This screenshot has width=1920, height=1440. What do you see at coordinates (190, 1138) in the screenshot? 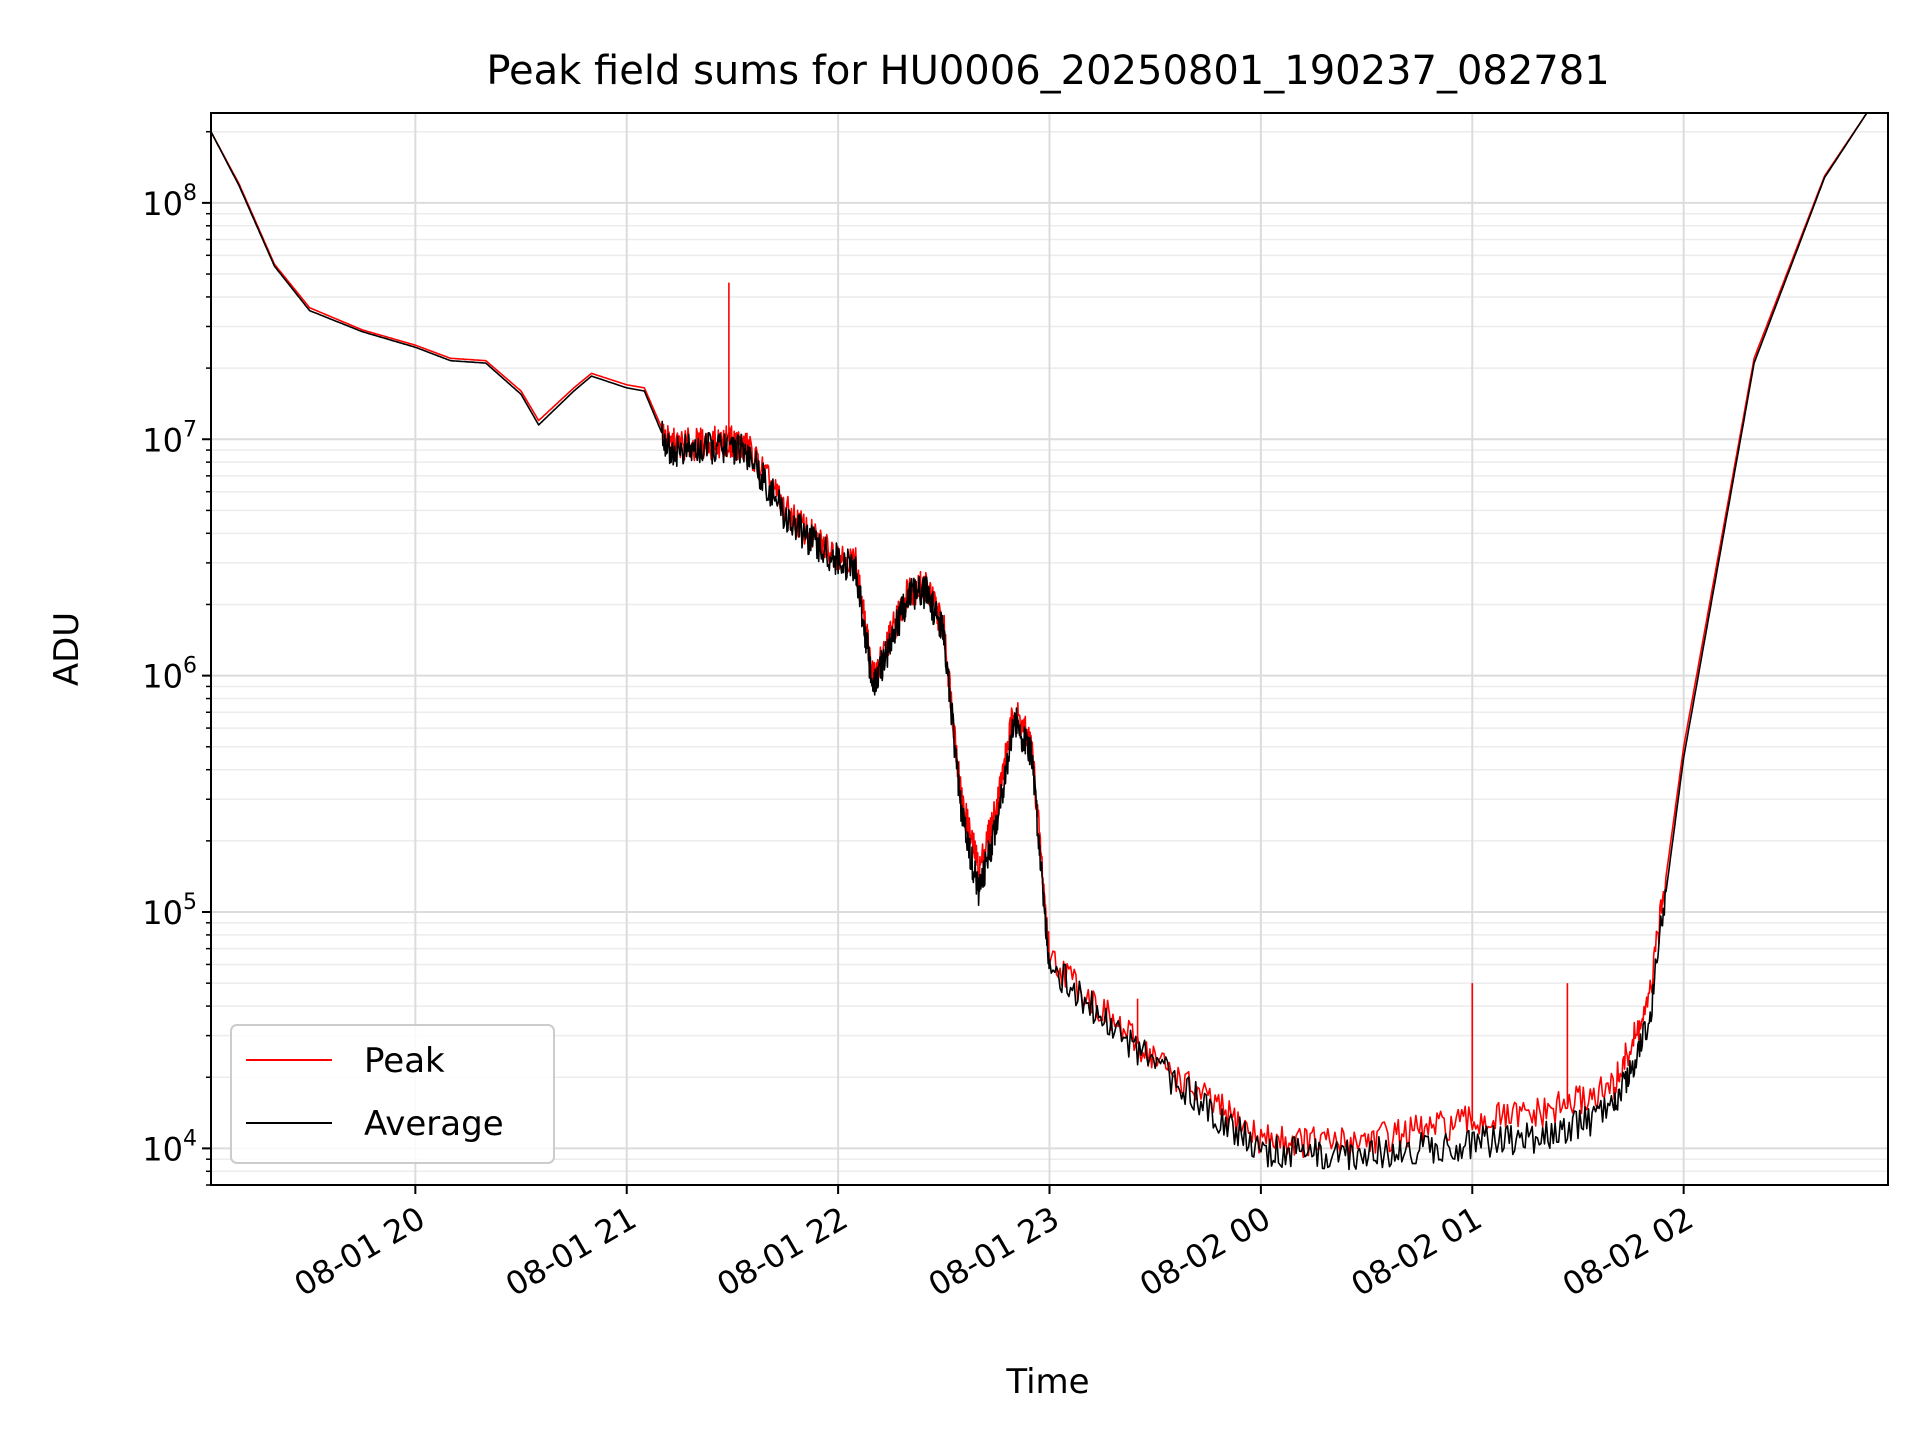
I see `y-tick-exponent: 4` at bounding box center [190, 1138].